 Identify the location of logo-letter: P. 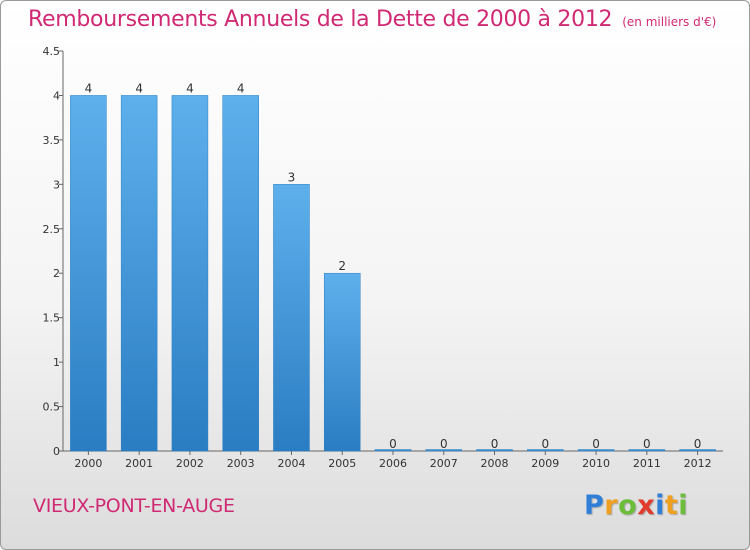
(594, 505).